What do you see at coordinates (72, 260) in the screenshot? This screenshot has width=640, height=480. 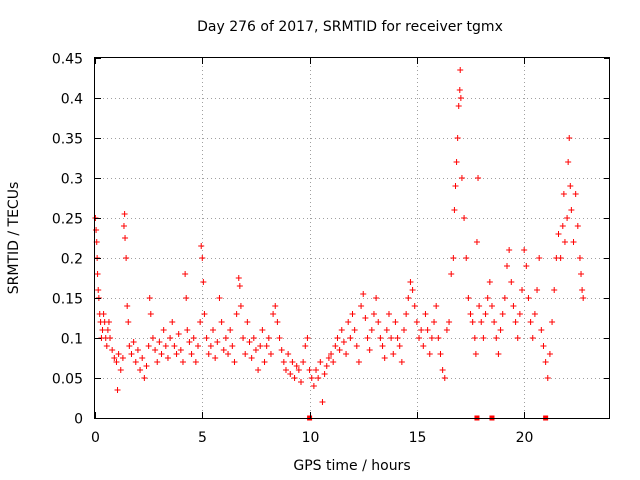 I see `y-tick-label: 0.2` at bounding box center [72, 260].